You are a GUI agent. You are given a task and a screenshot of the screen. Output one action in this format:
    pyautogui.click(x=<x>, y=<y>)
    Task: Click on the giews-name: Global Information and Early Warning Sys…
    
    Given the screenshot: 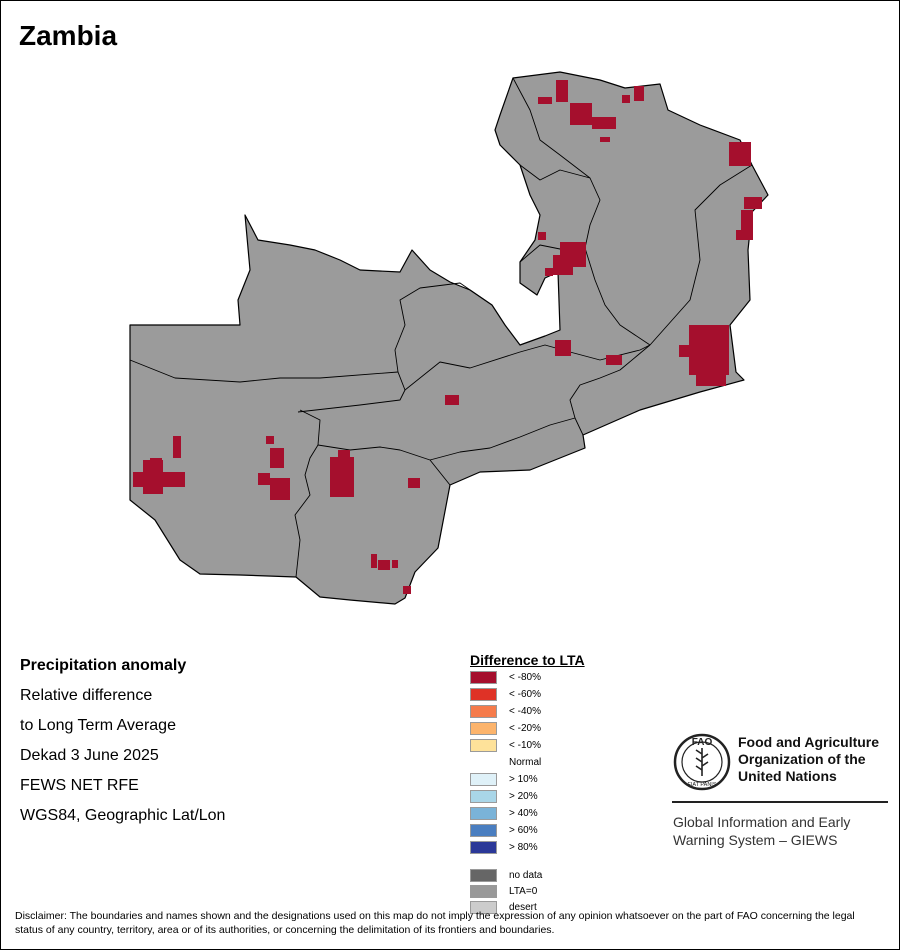 What is the action you would take?
    pyautogui.click(x=761, y=831)
    